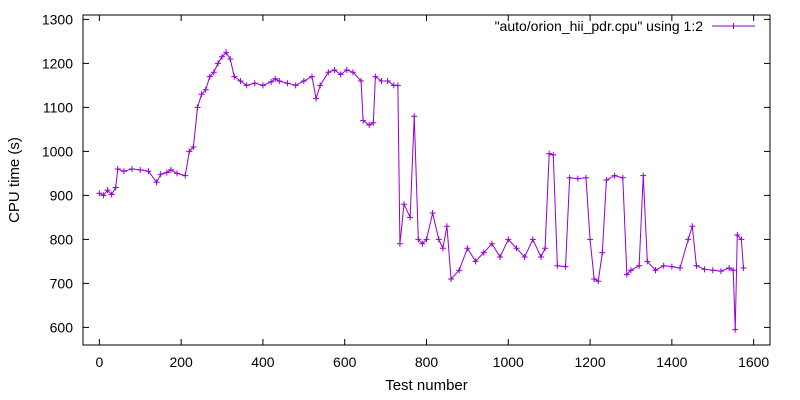 The image size is (800, 400). What do you see at coordinates (57, 151) in the screenshot?
I see `y-tick-label: 1000` at bounding box center [57, 151].